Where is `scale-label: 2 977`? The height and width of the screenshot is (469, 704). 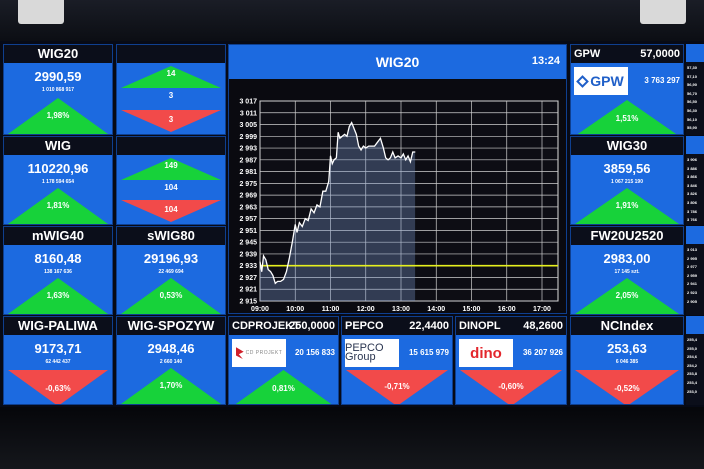 scale-label: 2 977 is located at coordinates (692, 267).